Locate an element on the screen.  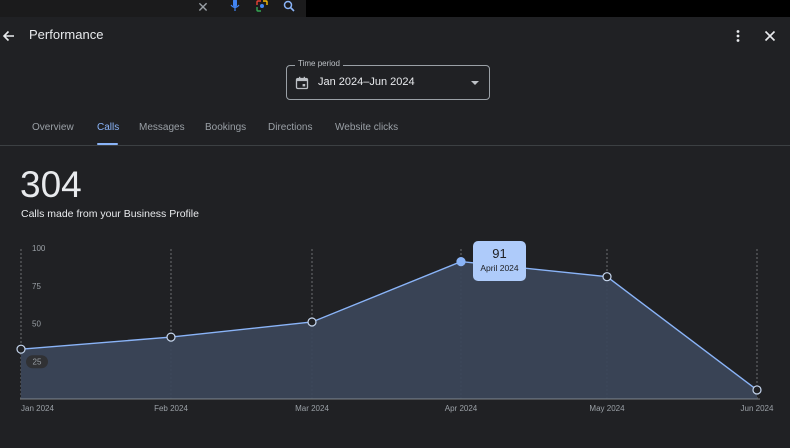
x-tick-label-3: Apr 2024 is located at coordinates (461, 408).